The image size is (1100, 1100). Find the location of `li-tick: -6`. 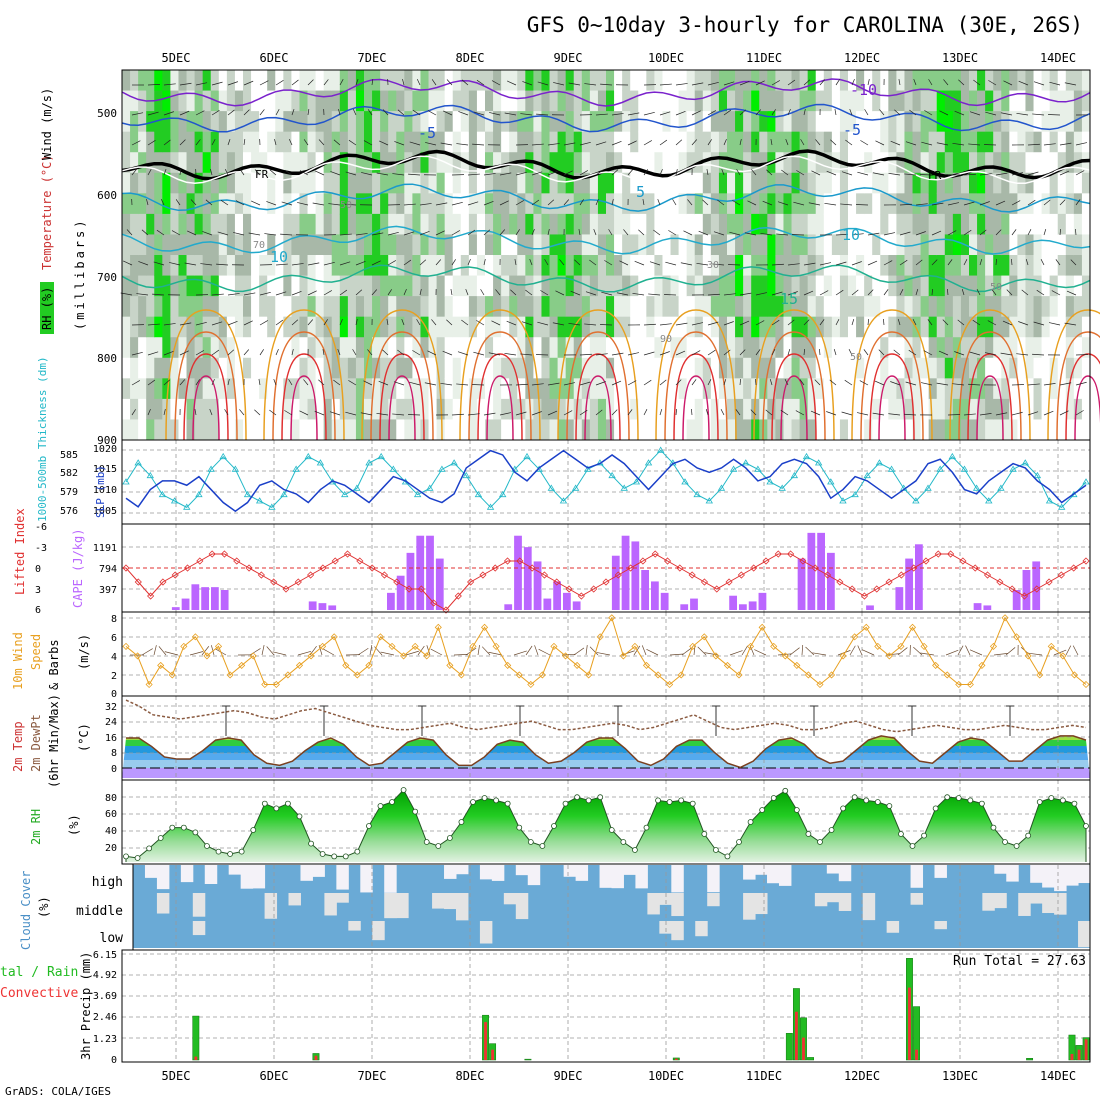

li-tick: -6 is located at coordinates (41, 527).